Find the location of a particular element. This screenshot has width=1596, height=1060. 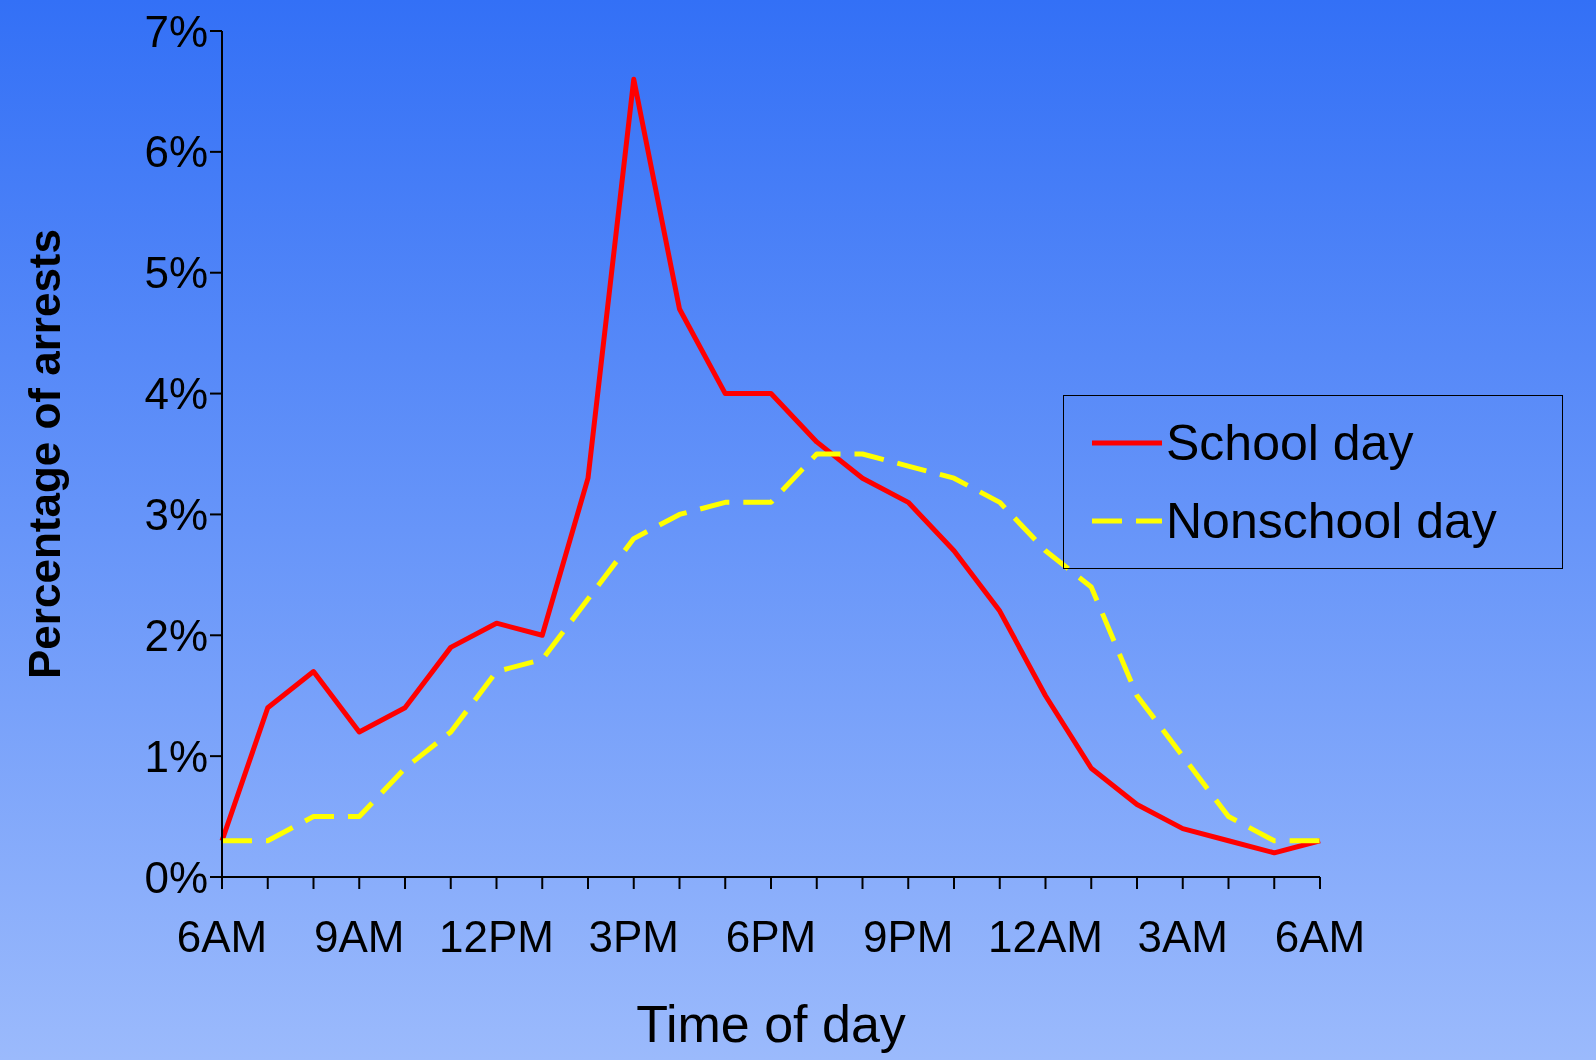

y-tick-label: 0% is located at coordinates (176, 877).